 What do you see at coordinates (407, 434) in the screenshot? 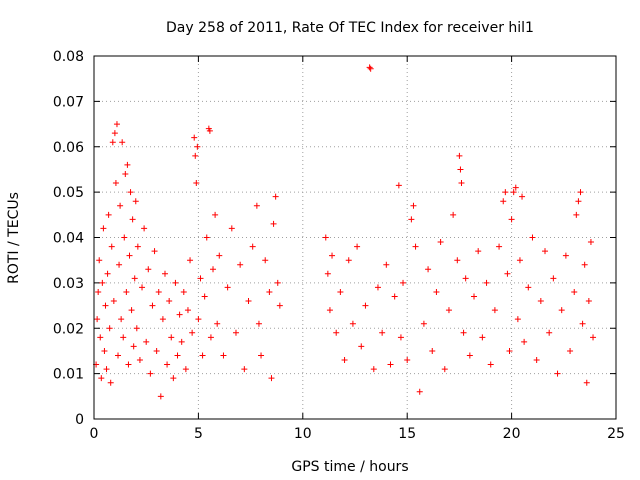
I see `x-tick-label: 15` at bounding box center [407, 434].